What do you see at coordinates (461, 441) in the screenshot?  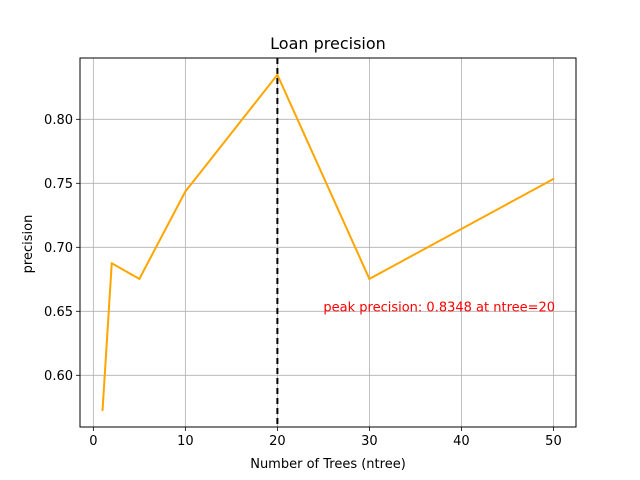 I see `x-tick-label: 40` at bounding box center [461, 441].